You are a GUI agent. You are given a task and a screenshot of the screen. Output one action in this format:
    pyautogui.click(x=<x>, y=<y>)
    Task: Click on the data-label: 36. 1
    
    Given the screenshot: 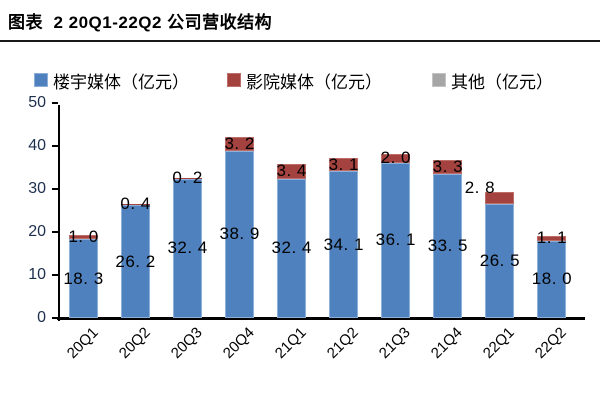 What is the action you would take?
    pyautogui.click(x=395, y=240)
    